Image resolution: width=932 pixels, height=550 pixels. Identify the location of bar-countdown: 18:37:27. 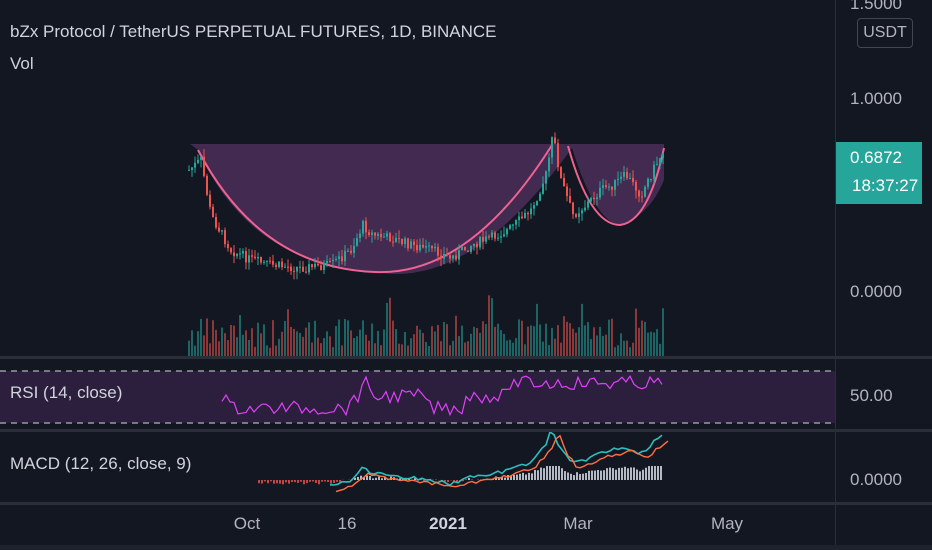
(885, 185).